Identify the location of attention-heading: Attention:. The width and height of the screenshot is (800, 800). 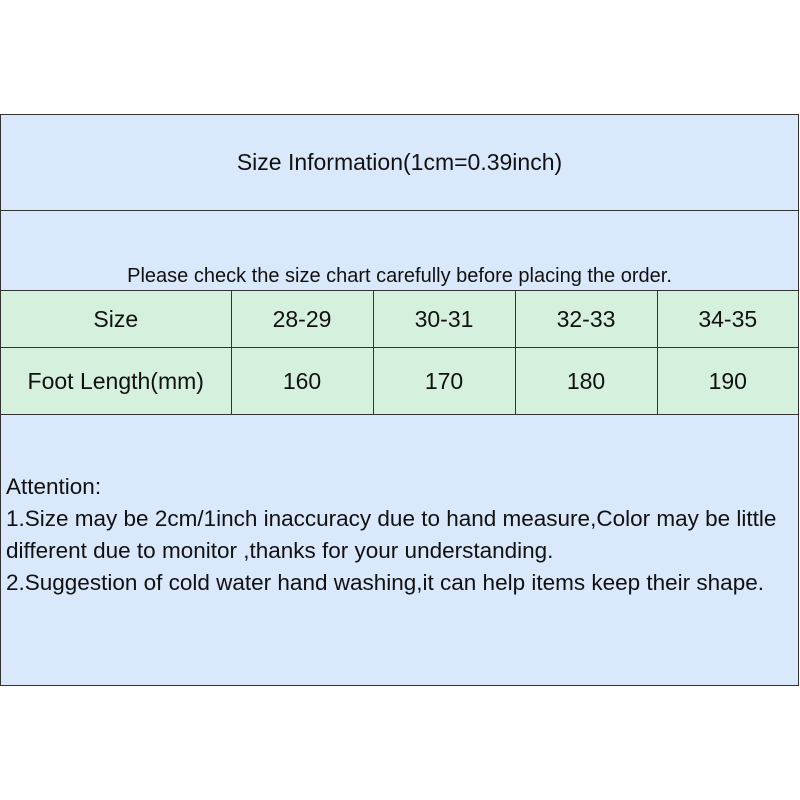
(54, 486).